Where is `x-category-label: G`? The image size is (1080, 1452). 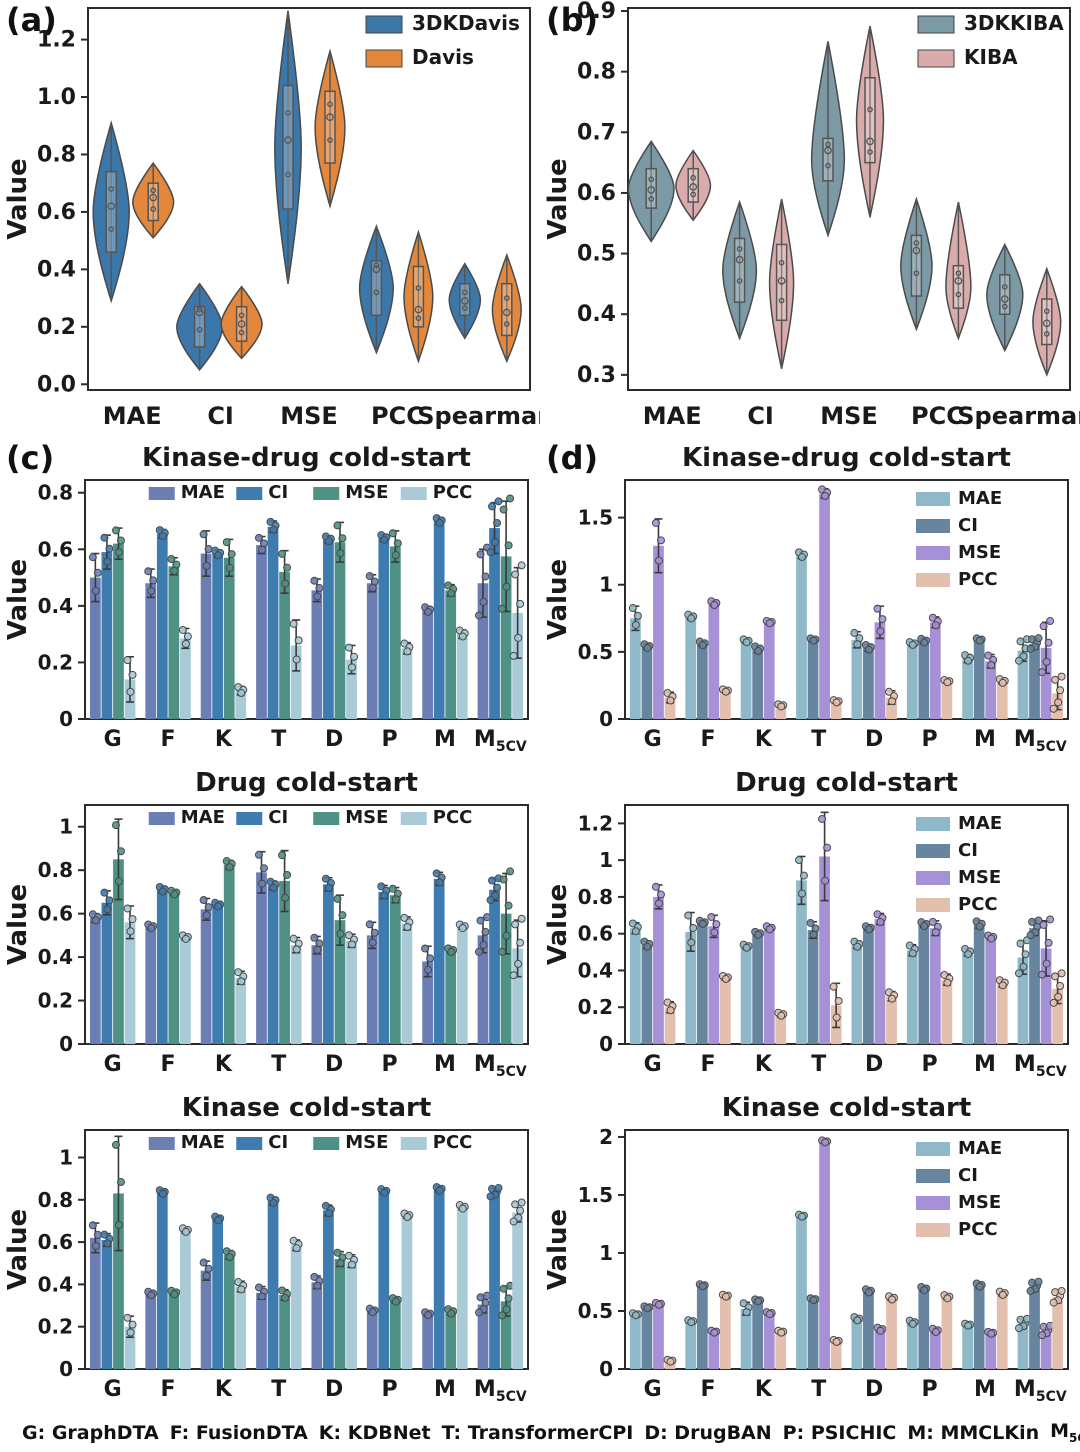 x-category-label: G is located at coordinates (113, 739).